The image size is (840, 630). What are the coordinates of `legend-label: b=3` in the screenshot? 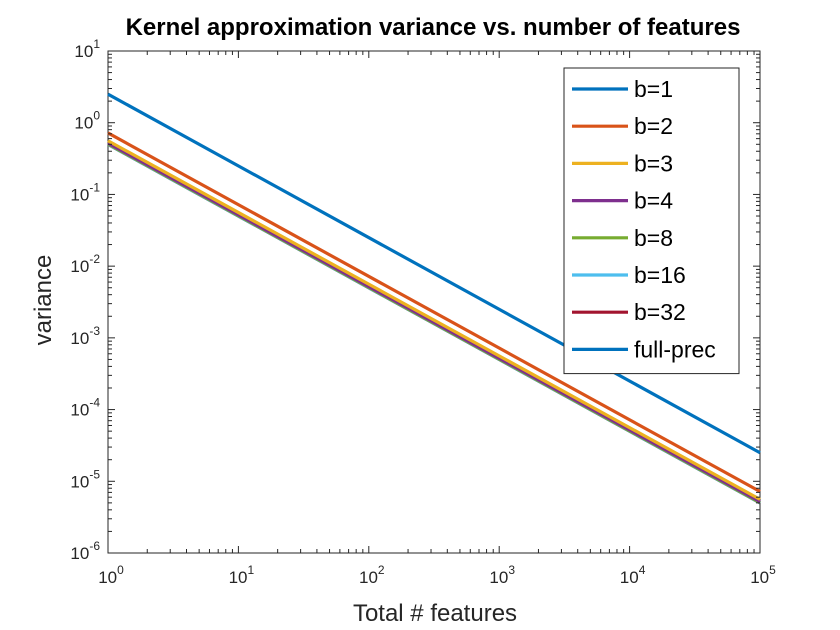 It's located at (653, 163).